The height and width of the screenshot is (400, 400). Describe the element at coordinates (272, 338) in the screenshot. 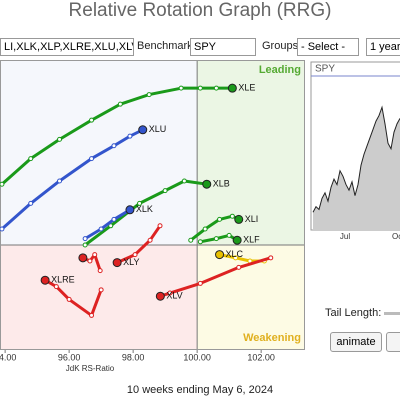

I see `quadrant-label: Weakening` at that location.